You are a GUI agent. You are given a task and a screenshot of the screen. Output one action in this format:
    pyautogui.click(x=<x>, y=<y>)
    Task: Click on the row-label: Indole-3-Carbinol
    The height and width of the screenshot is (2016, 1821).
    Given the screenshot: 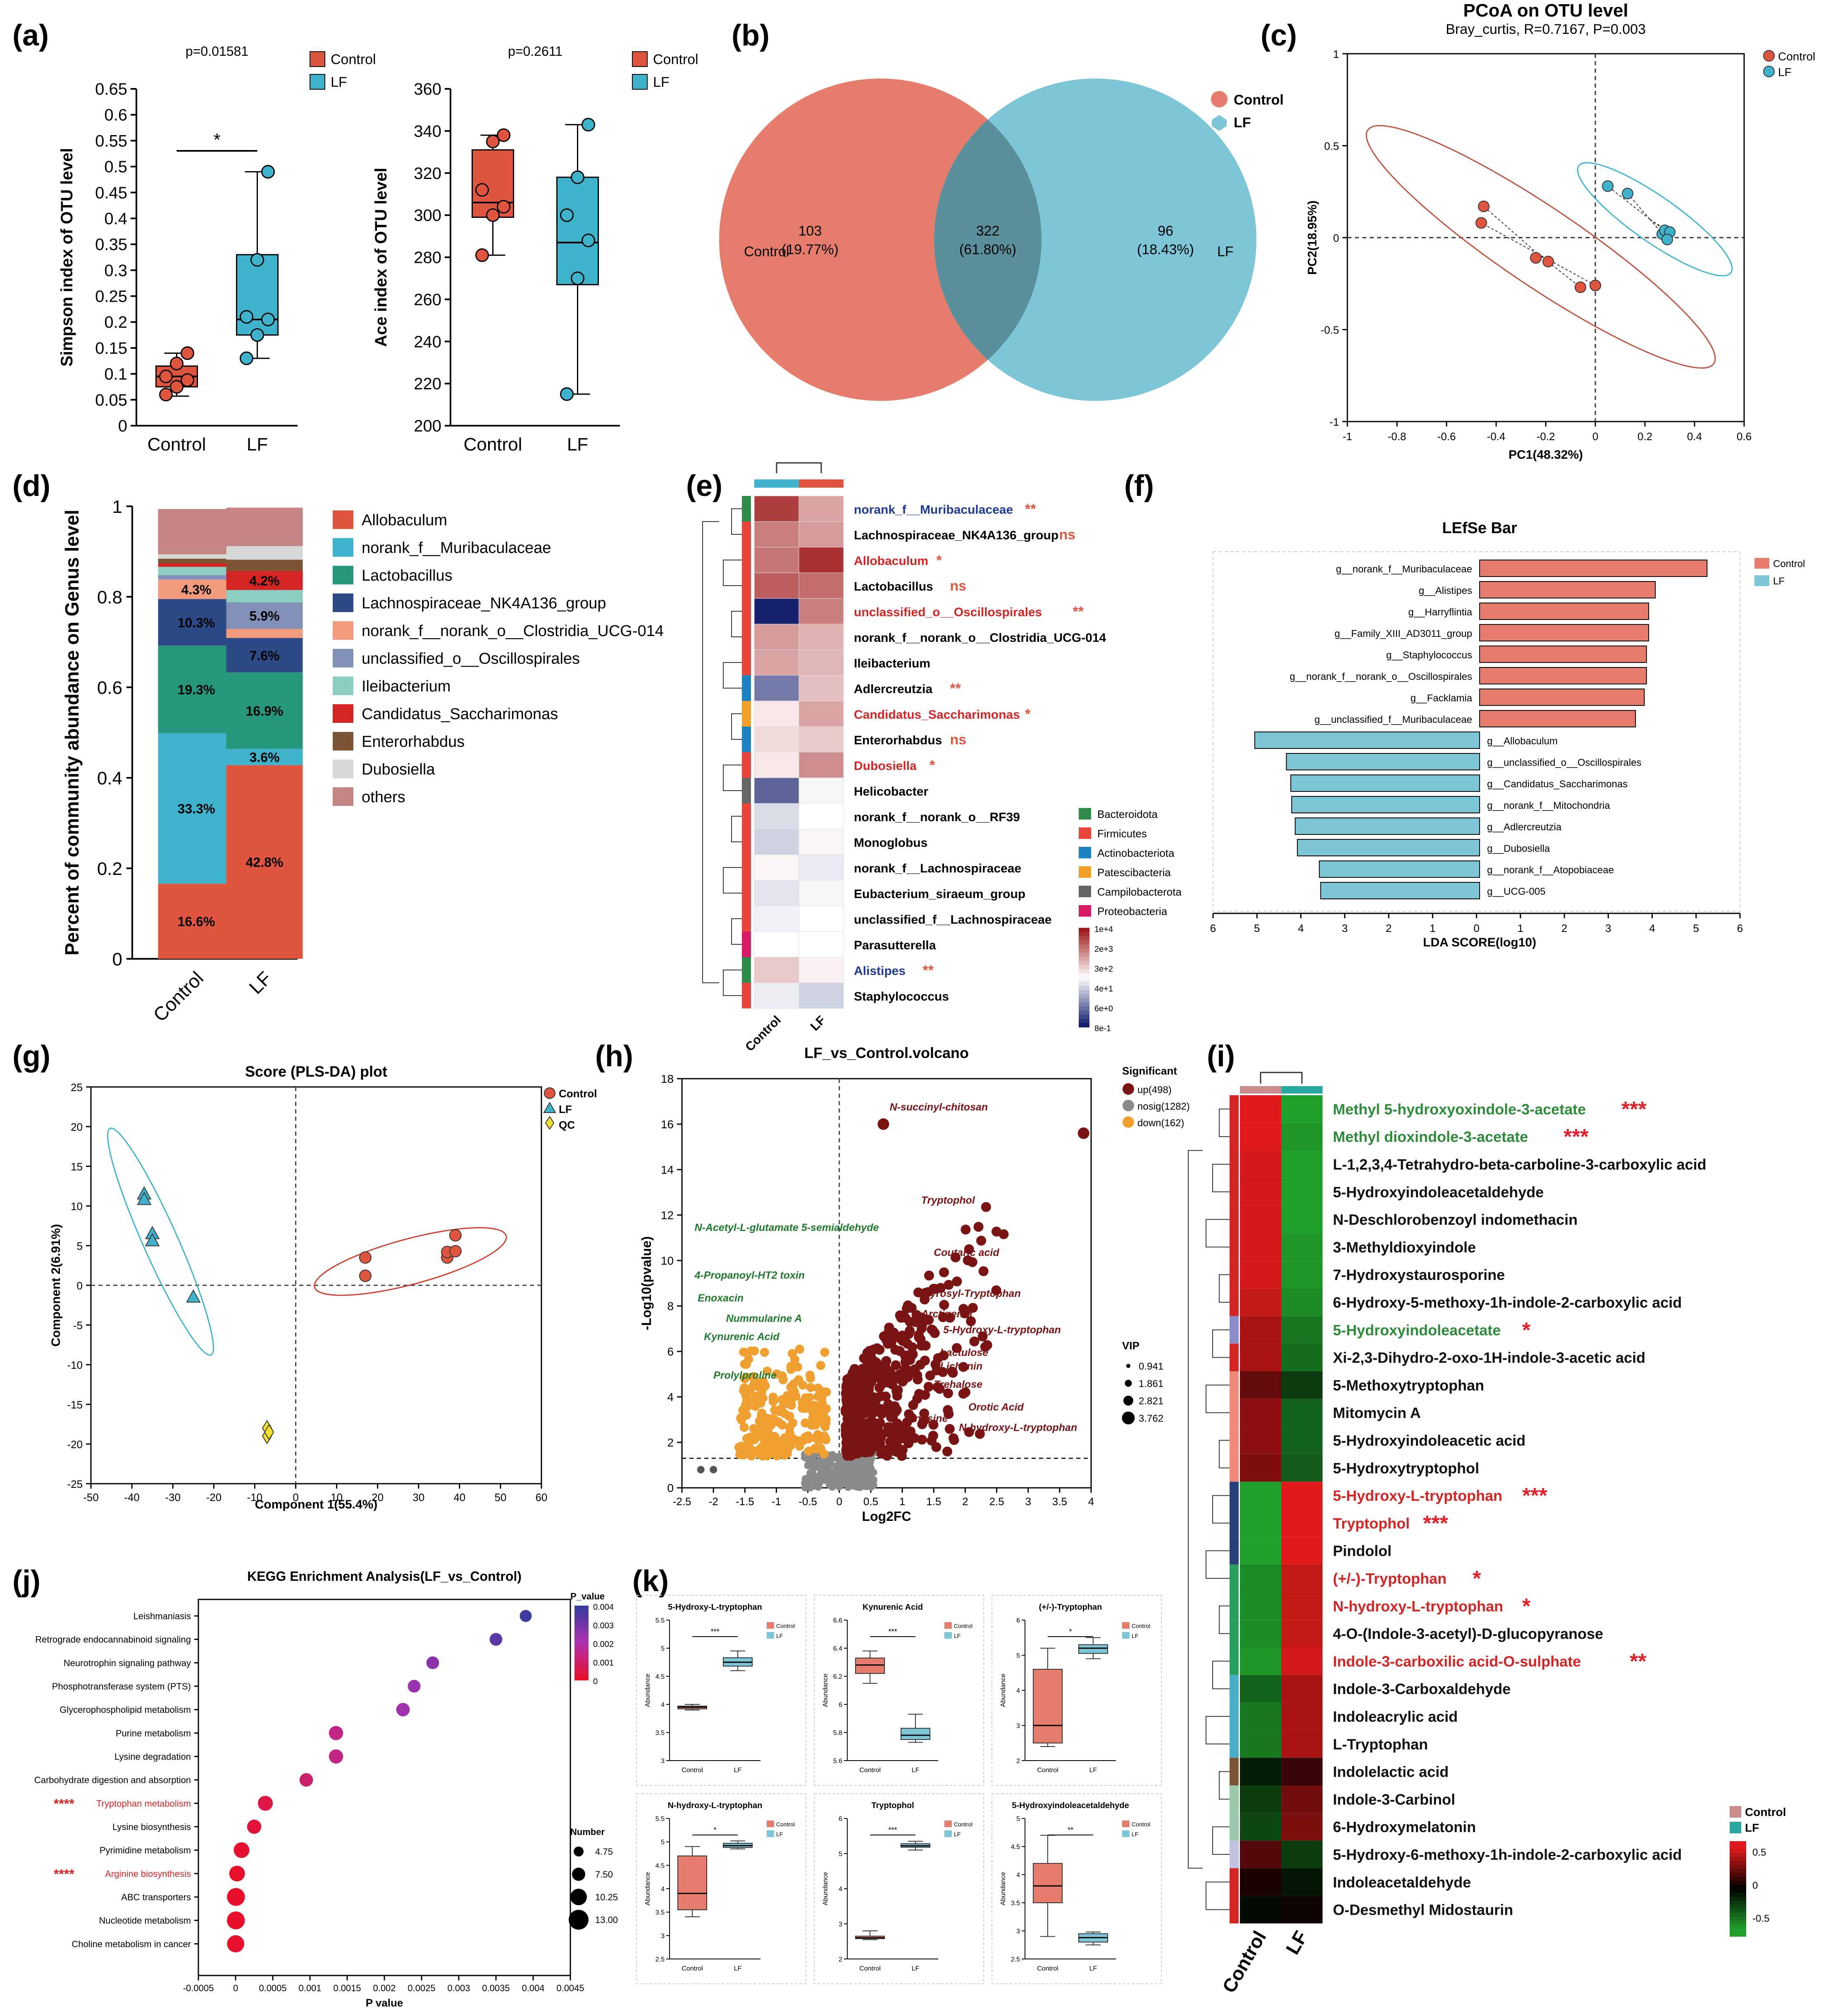 What is the action you would take?
    pyautogui.click(x=1394, y=1799)
    